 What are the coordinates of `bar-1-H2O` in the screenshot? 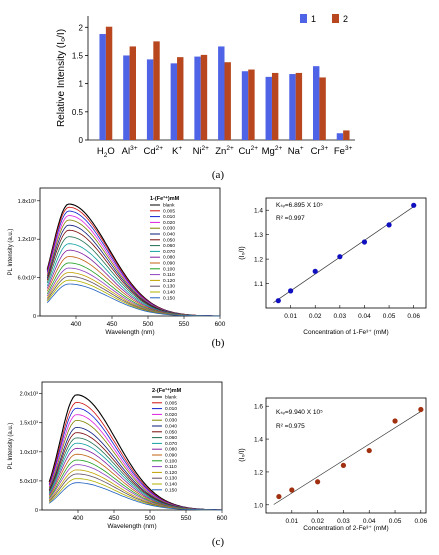 It's located at (102, 87).